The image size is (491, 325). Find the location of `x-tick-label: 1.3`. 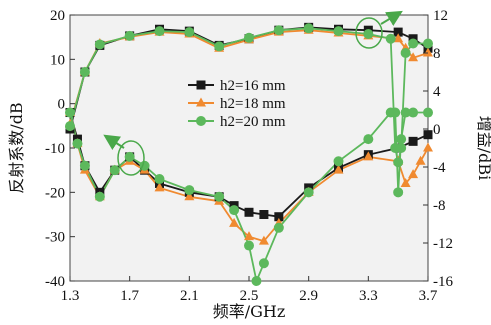

x-tick-label: 1.3 is located at coordinates (70, 296).